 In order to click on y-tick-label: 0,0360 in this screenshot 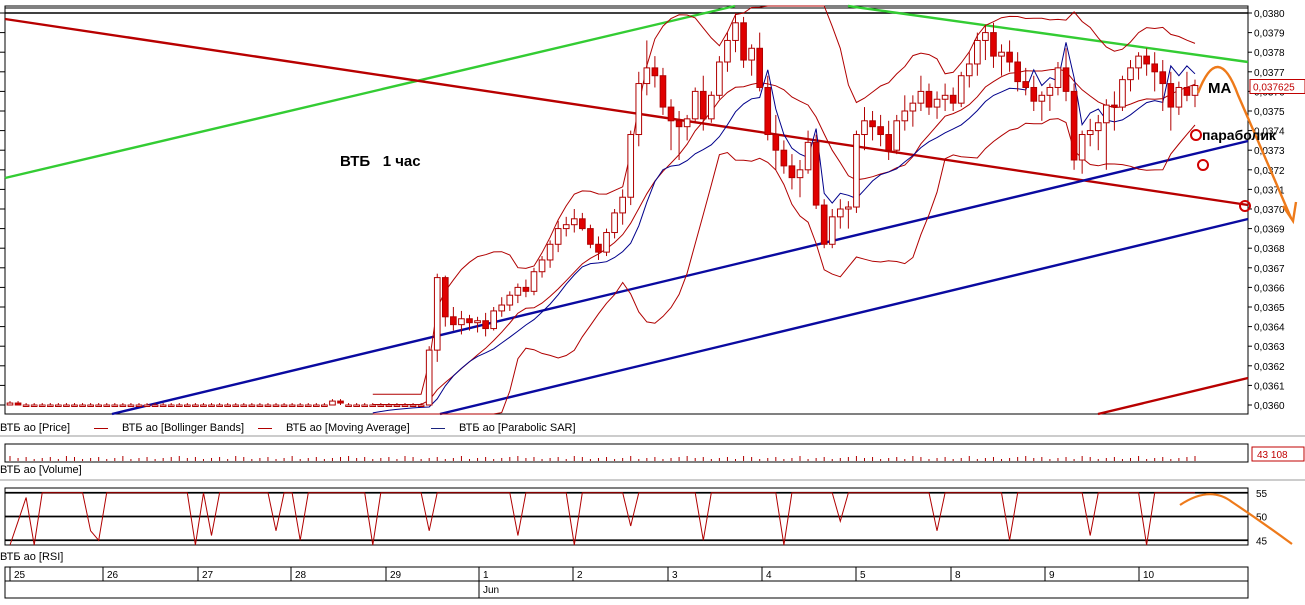, I will do `click(1269, 406)`.